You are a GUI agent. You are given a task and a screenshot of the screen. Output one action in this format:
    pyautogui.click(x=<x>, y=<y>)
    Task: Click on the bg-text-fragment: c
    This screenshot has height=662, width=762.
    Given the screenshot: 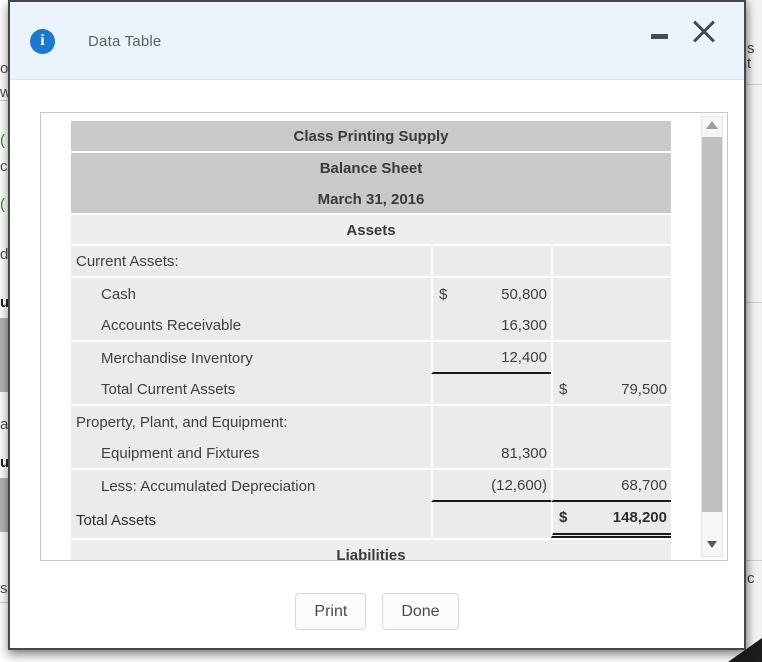 What is the action you would take?
    pyautogui.click(x=751, y=578)
    